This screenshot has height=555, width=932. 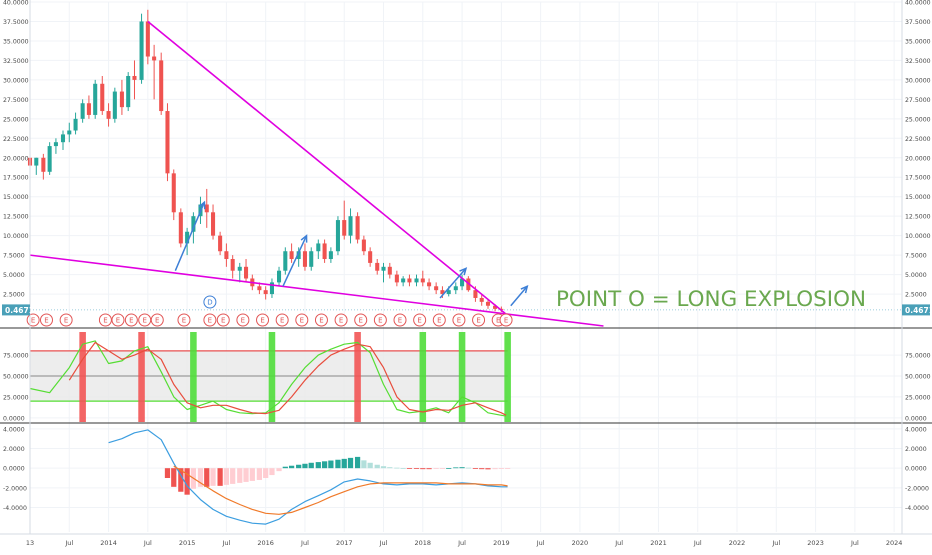 What do you see at coordinates (210, 302) in the screenshot?
I see `dividend-marker` at bounding box center [210, 302].